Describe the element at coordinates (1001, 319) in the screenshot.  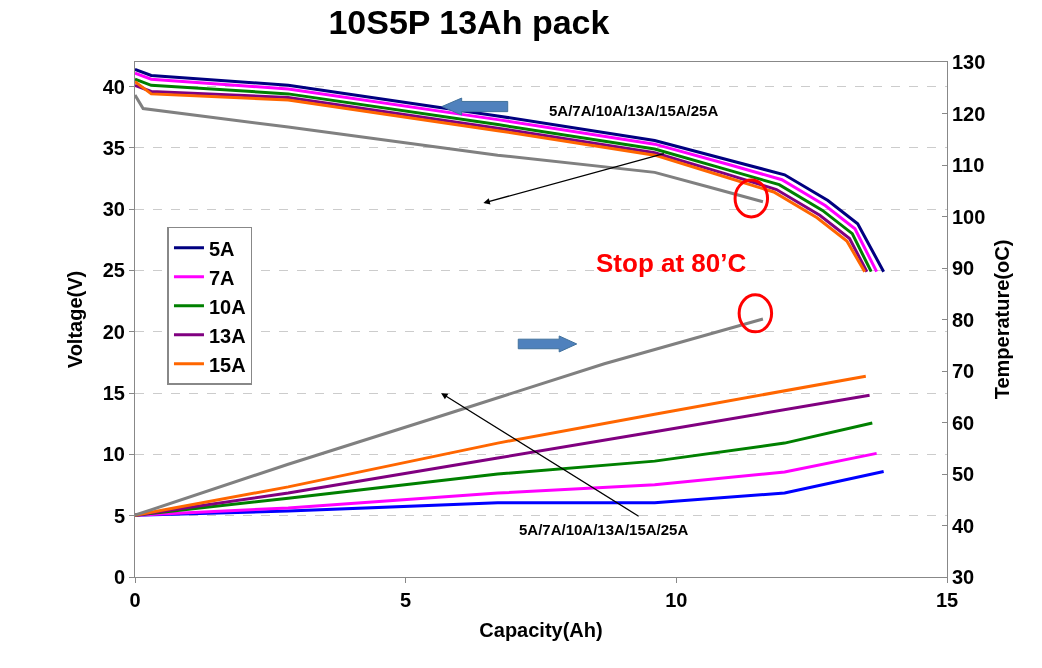
I see `y2-axis-title: Temperature(oC)` at that location.